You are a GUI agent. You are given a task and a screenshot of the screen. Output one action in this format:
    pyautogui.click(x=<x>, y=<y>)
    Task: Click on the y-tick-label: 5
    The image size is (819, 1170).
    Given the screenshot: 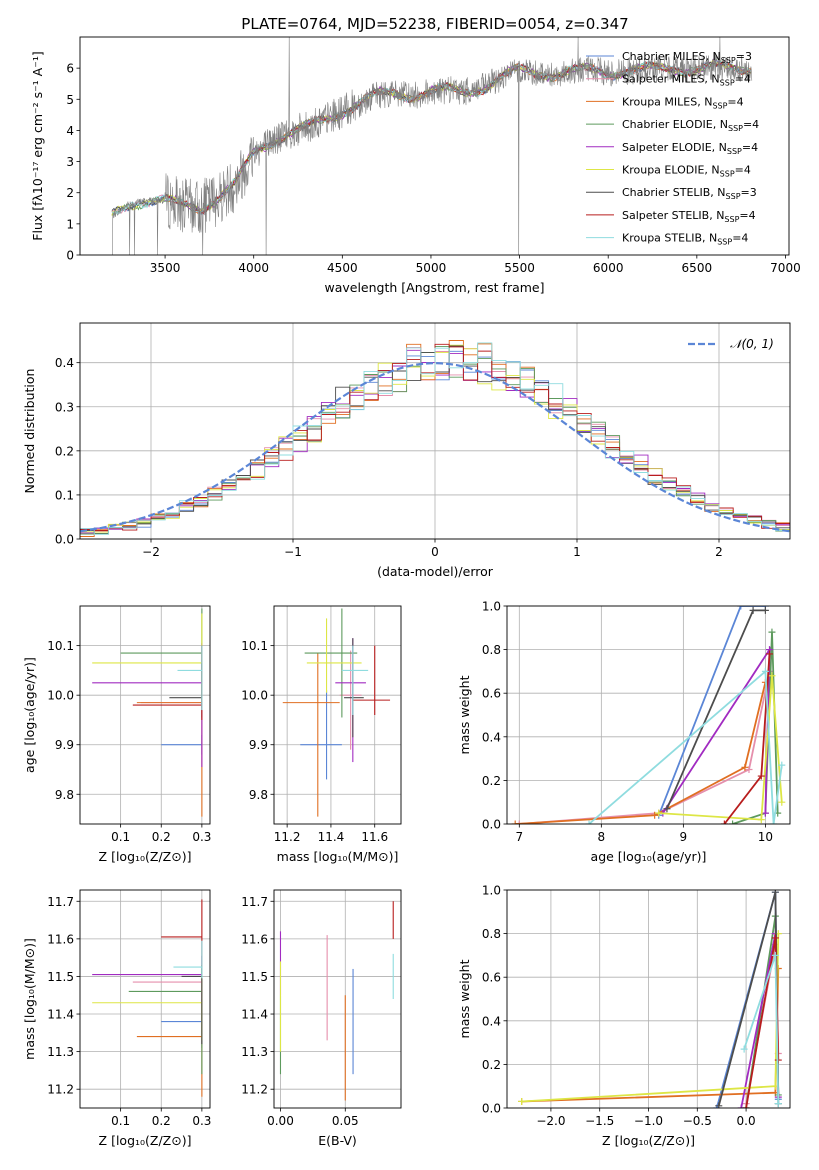 What is the action you would take?
    pyautogui.click(x=70, y=100)
    